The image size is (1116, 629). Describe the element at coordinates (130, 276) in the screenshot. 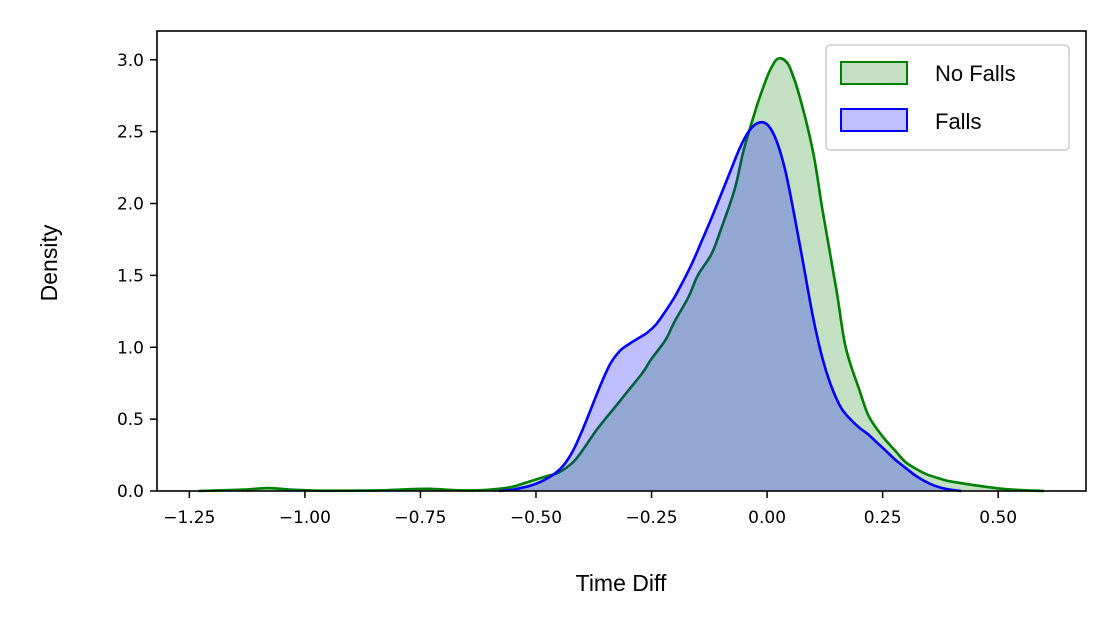

I see `y-tick-label: 1.5` at that location.